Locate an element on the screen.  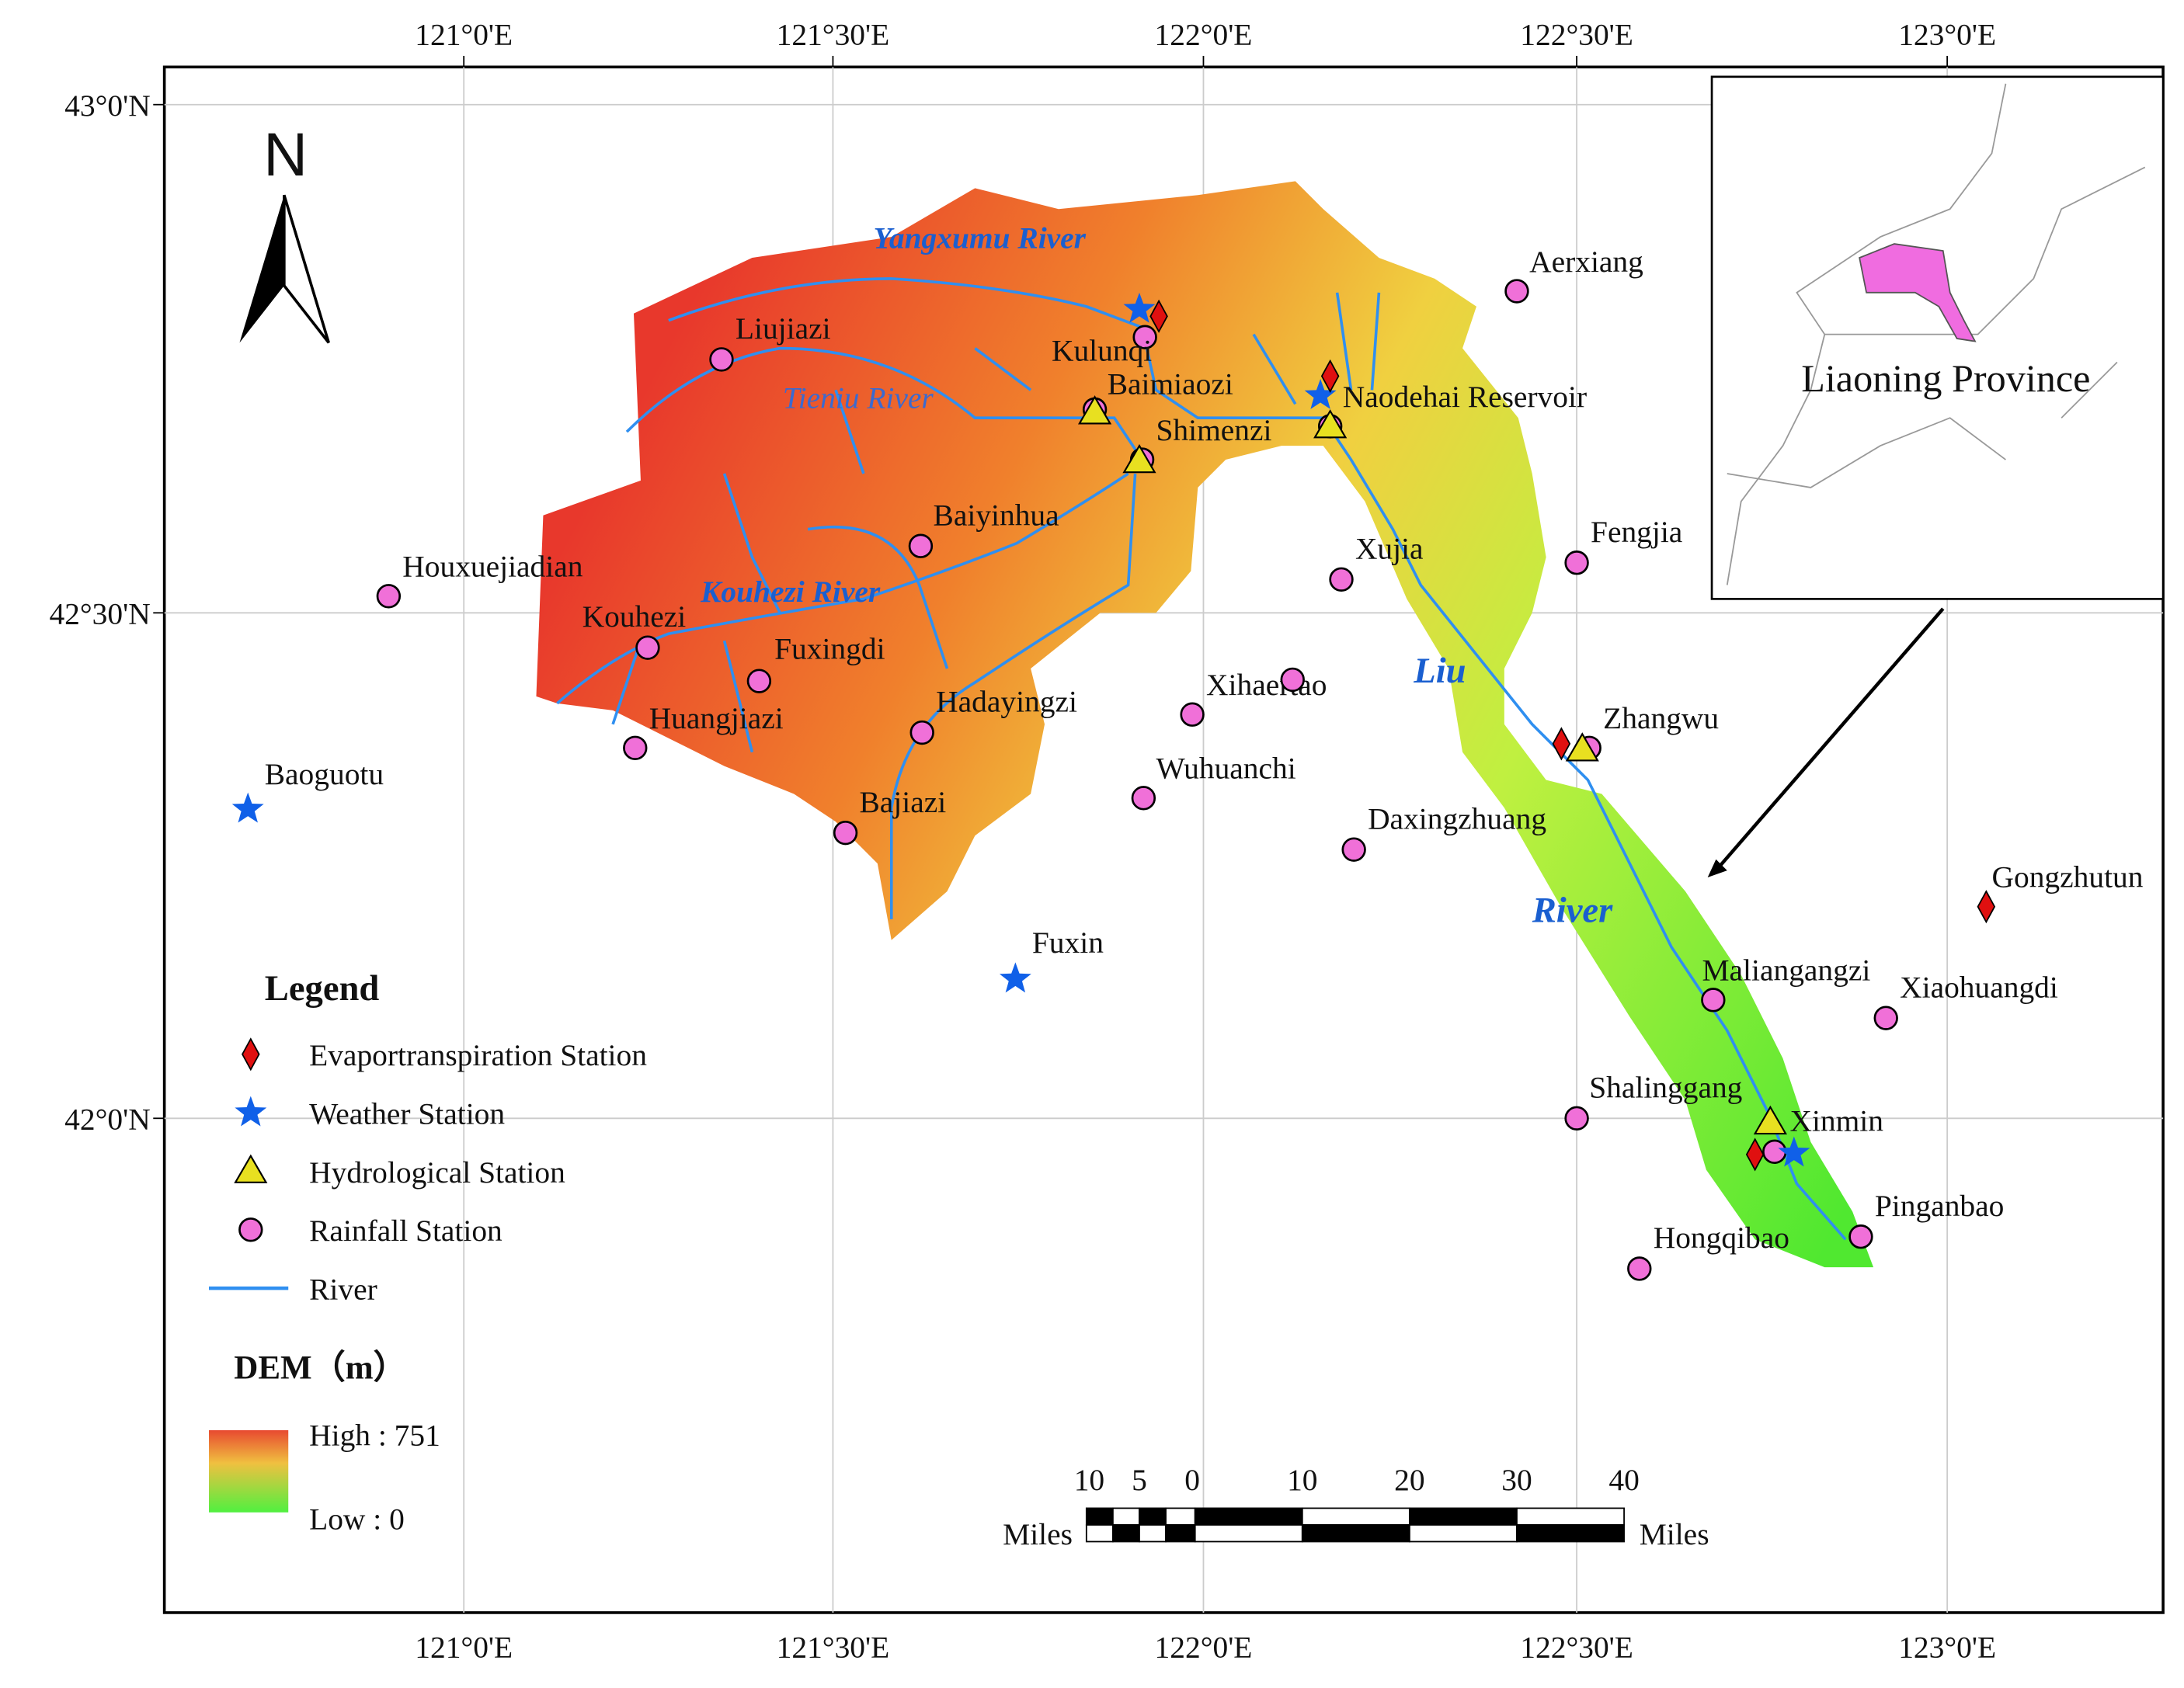
station-label: Kulunqi is located at coordinates (1102, 351).